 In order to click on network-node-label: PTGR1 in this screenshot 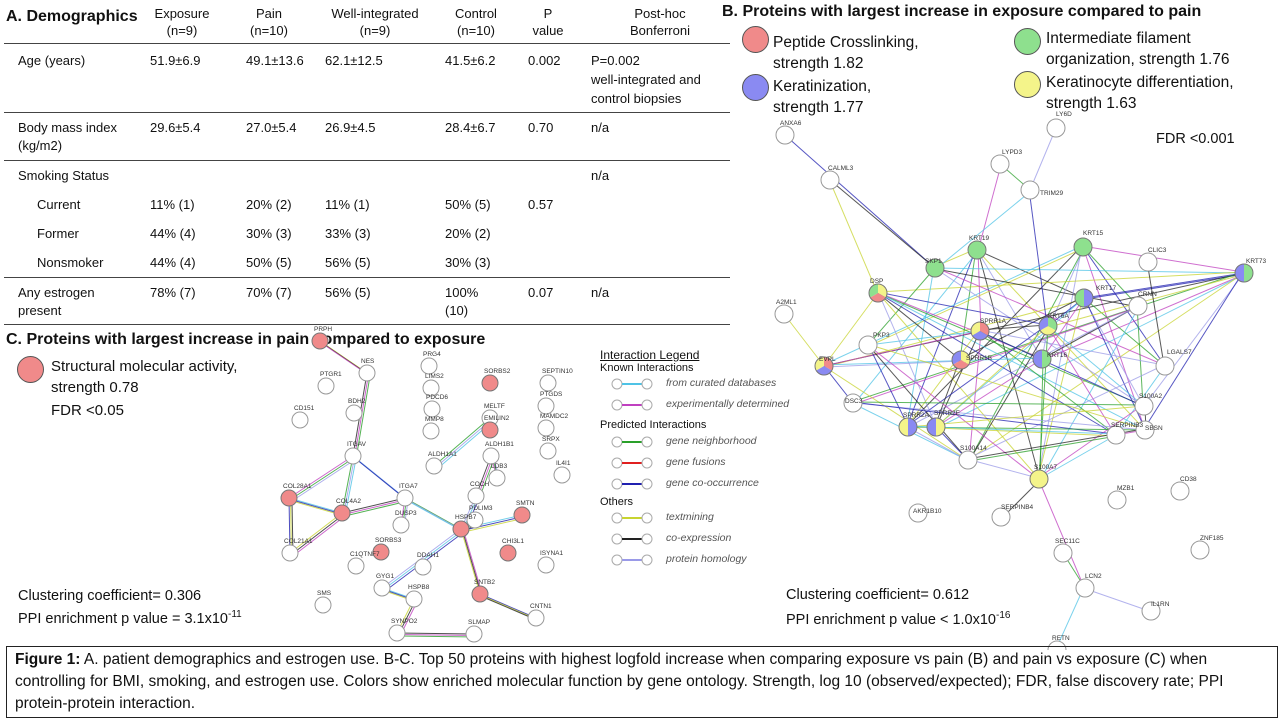, I will do `click(331, 374)`.